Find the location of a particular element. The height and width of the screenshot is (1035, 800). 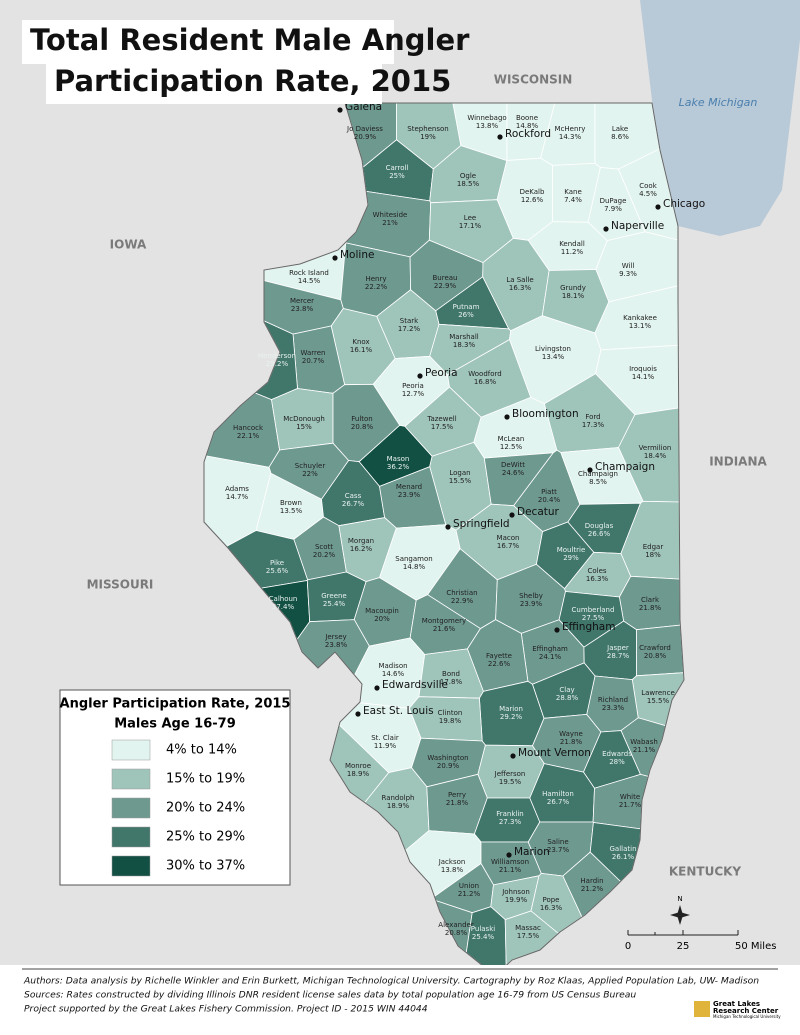

county-rate: 28% is located at coordinates (617, 762).